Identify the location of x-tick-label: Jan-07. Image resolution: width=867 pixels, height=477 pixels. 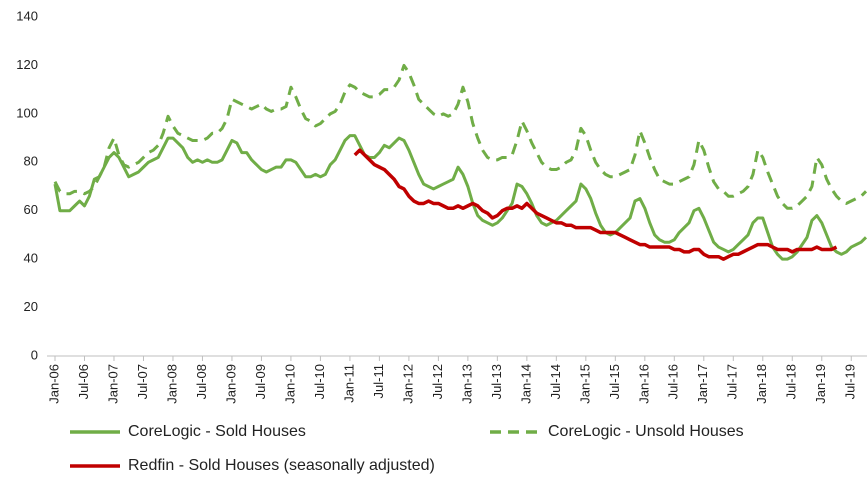
(112, 384).